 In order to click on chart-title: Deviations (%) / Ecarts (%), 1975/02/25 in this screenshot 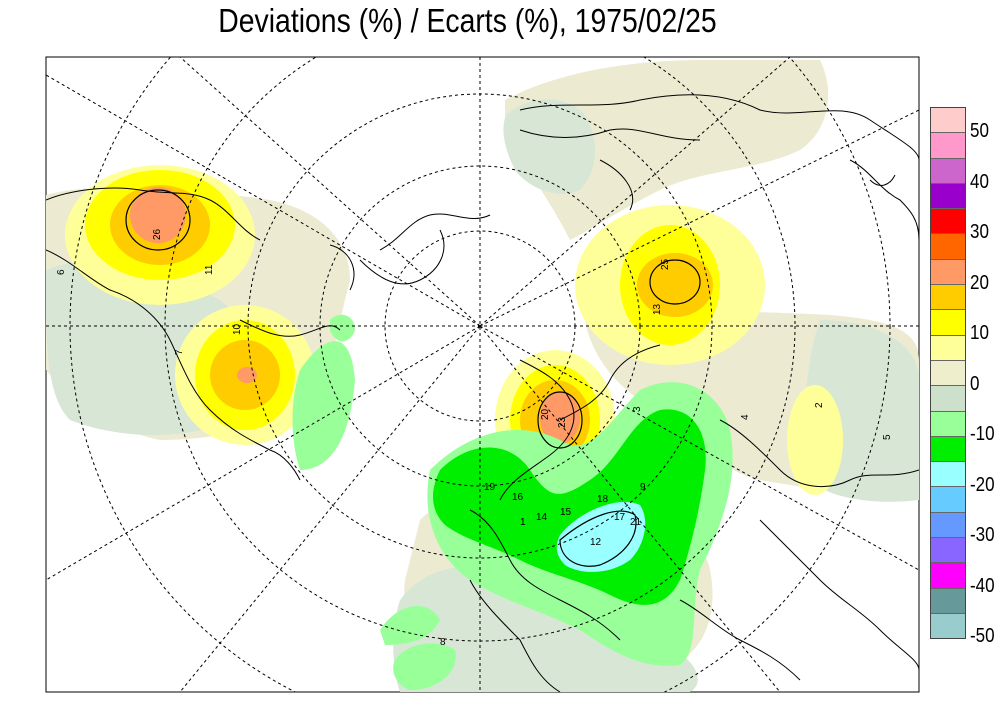, I will do `click(467, 20)`.